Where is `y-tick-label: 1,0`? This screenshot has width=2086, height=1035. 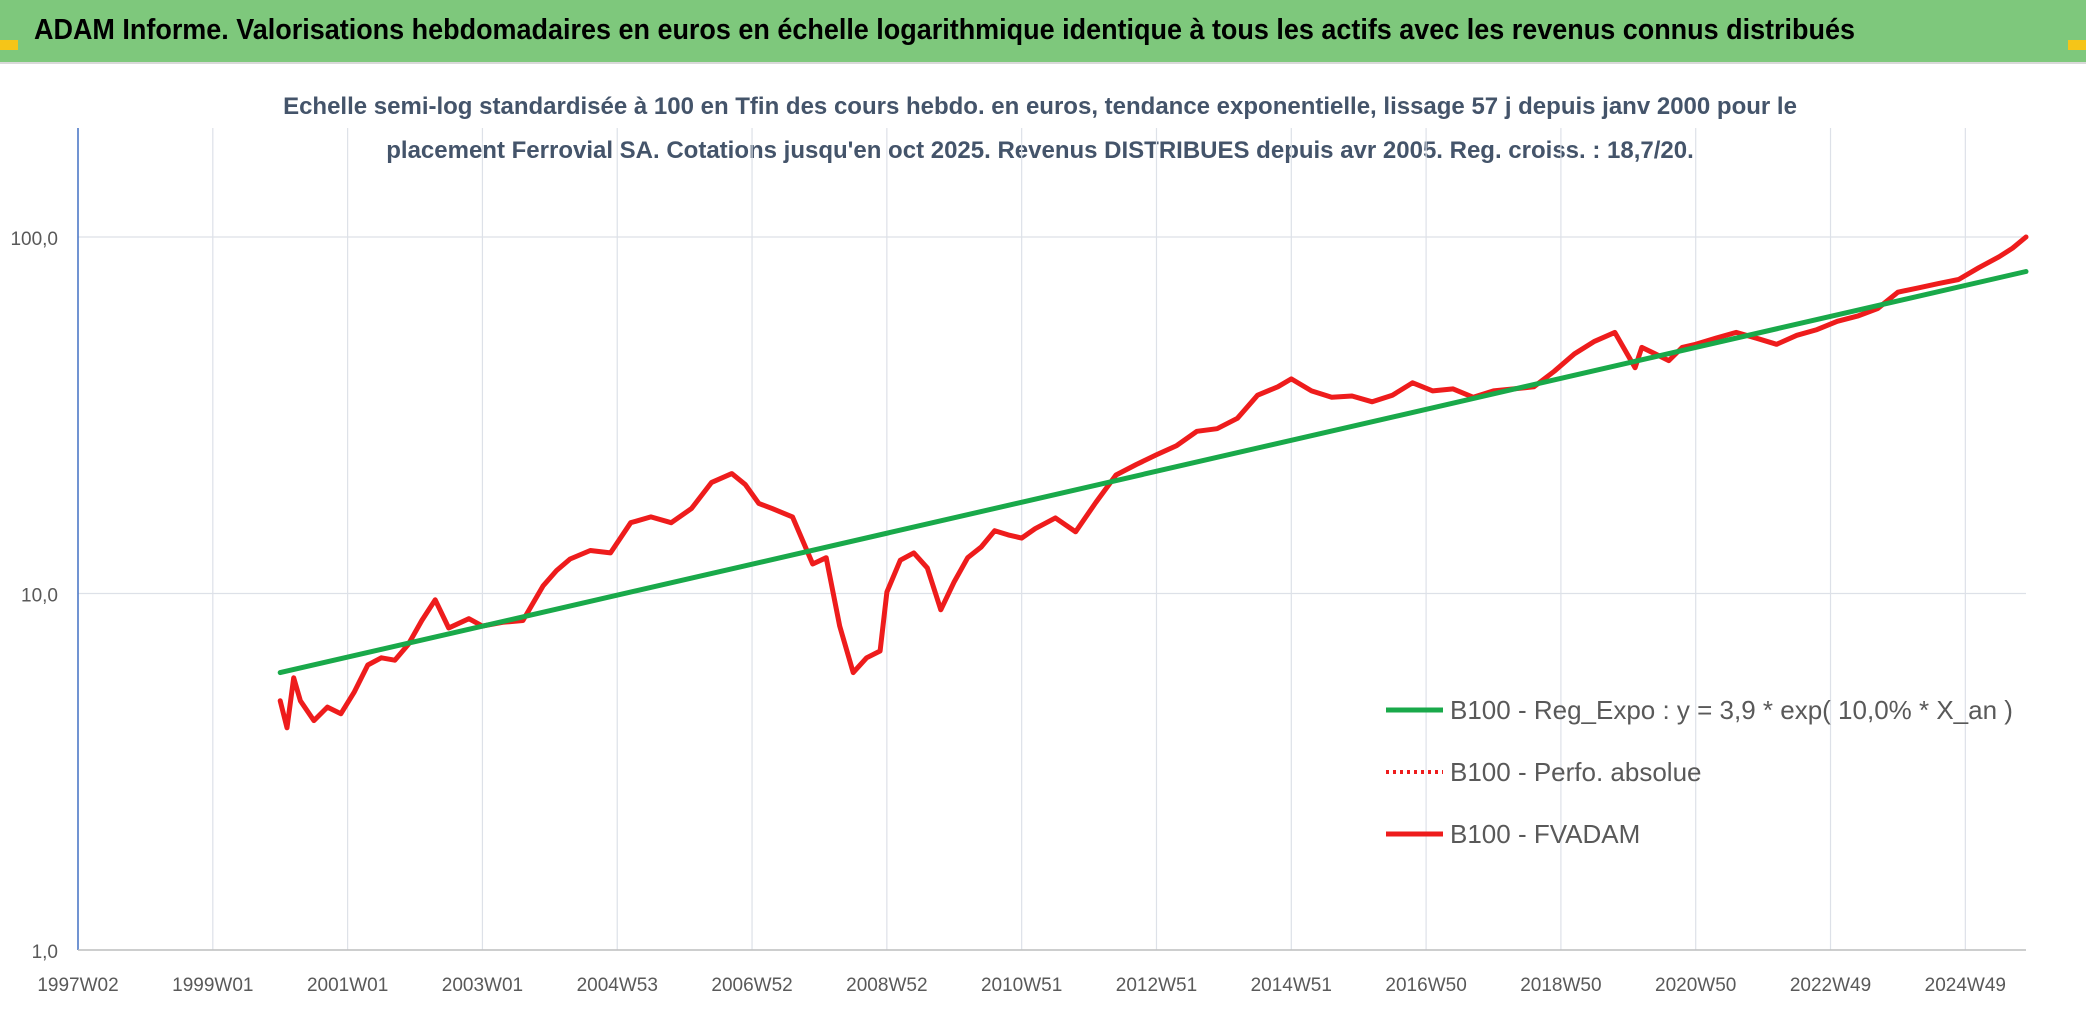 y-tick-label: 1,0 is located at coordinates (45, 952).